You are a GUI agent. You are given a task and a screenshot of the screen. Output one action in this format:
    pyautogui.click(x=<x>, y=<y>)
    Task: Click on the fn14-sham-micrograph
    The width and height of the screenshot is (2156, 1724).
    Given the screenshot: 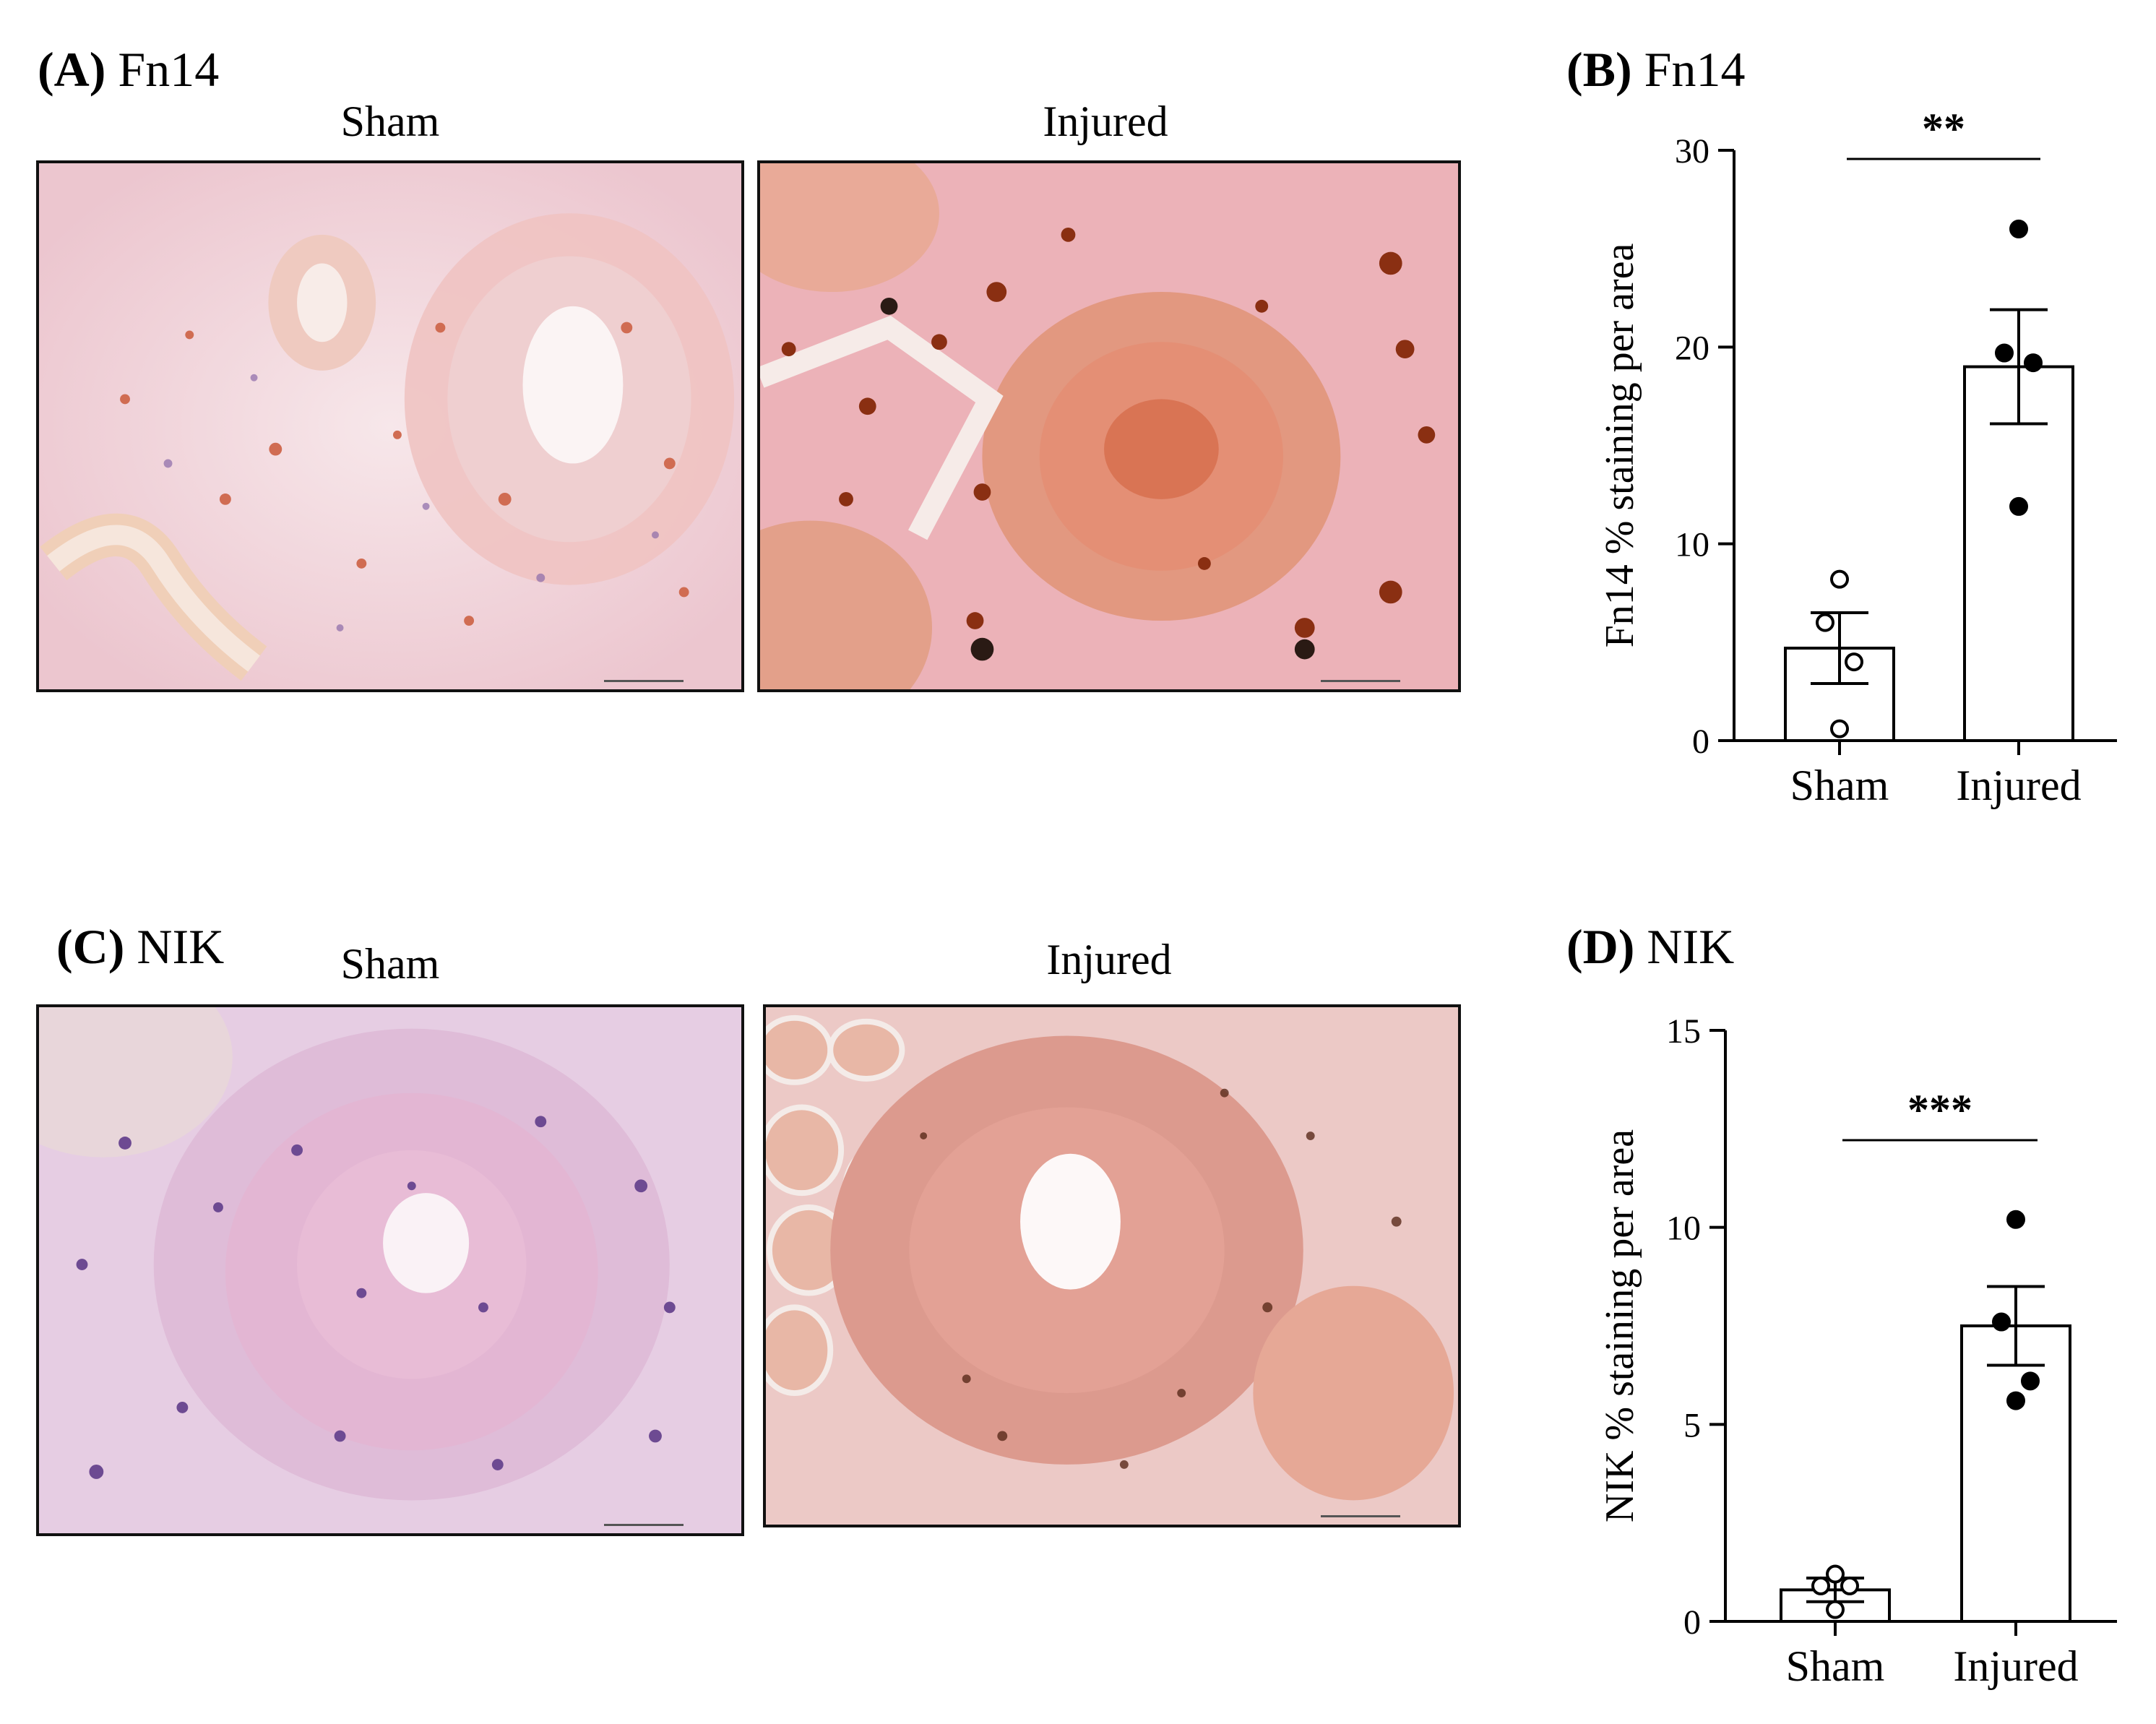 What is the action you would take?
    pyautogui.click(x=390, y=426)
    